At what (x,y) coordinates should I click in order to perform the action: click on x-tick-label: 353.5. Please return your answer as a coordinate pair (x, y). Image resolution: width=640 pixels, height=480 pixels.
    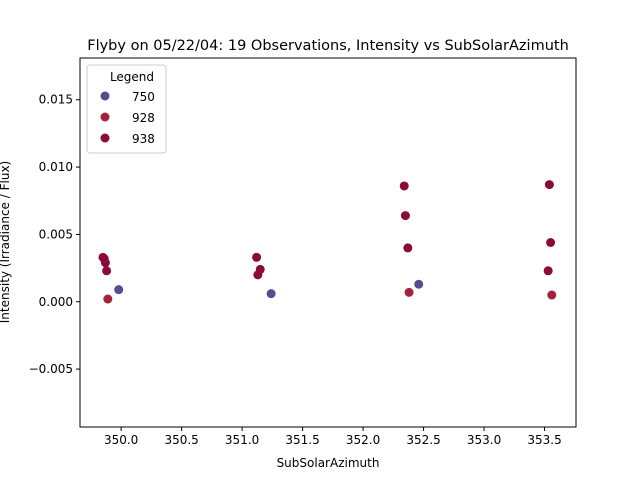
    Looking at the image, I should click on (544, 440).